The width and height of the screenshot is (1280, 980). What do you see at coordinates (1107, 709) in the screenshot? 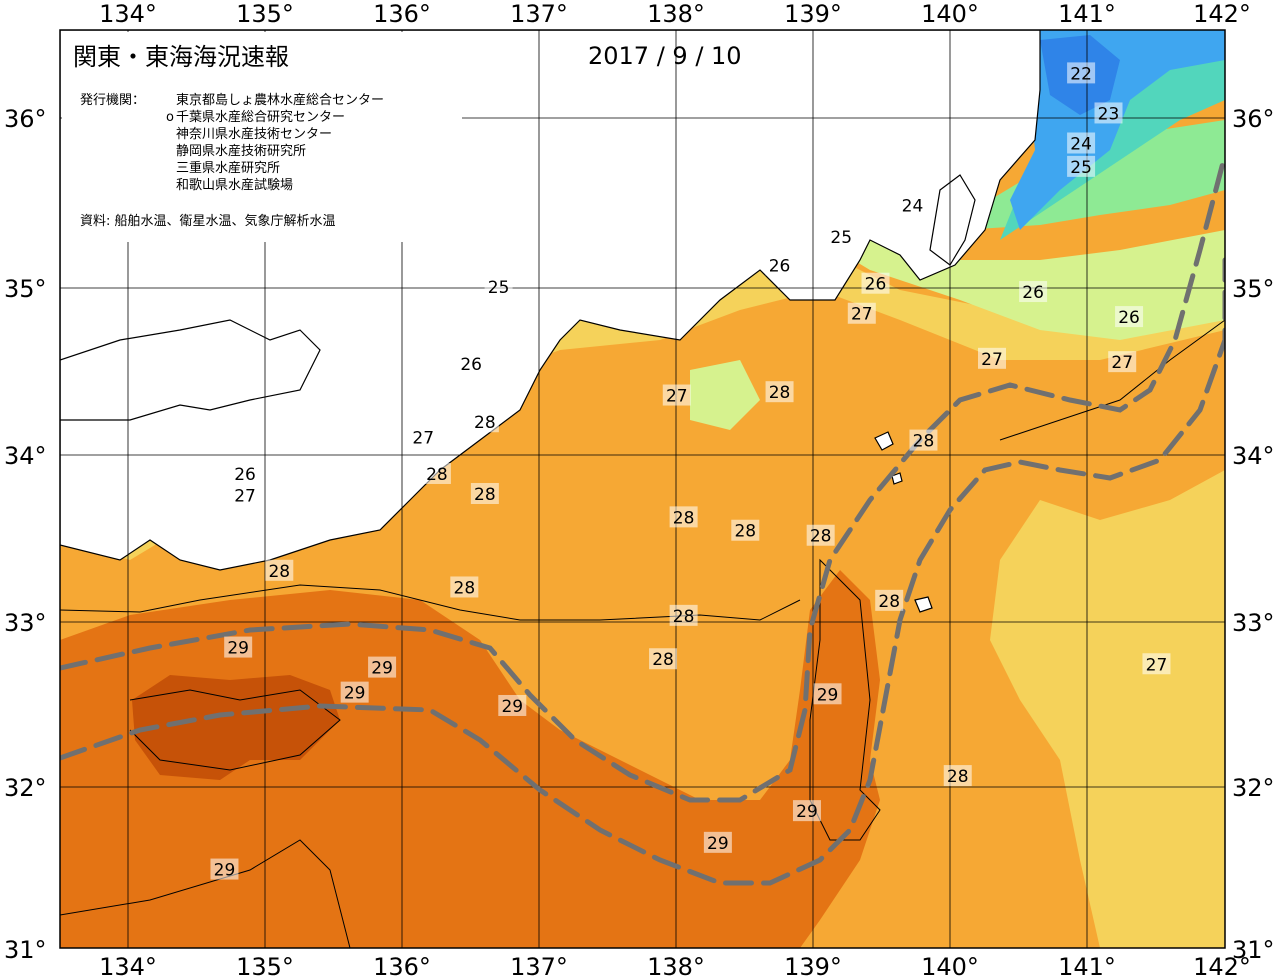
I see `sea-27-east` at bounding box center [1107, 709].